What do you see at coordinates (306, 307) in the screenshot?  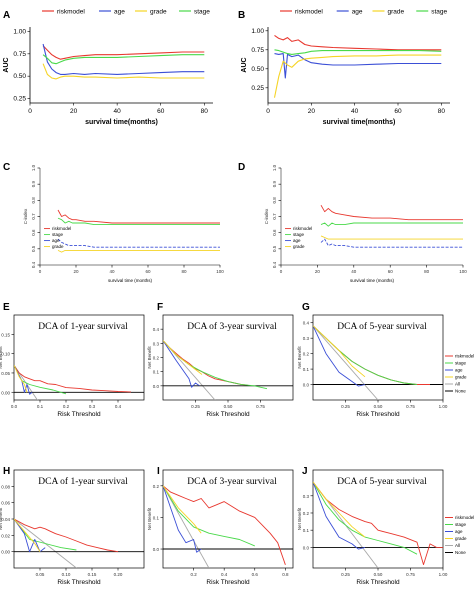 I see `panel-letter: G` at bounding box center [306, 307].